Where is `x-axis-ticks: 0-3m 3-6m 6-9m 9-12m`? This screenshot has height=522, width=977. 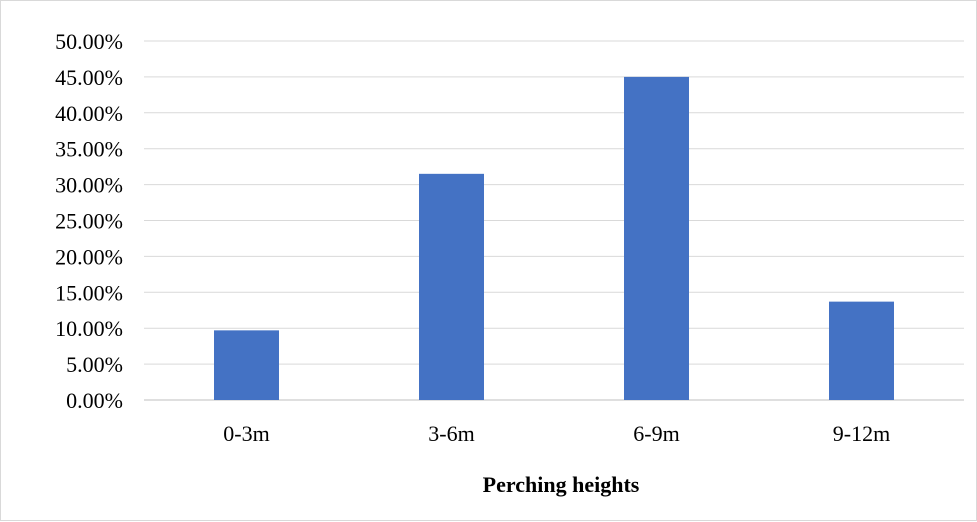 x-axis-ticks: 0-3m 3-6m 6-9m 9-12m is located at coordinates (556, 433).